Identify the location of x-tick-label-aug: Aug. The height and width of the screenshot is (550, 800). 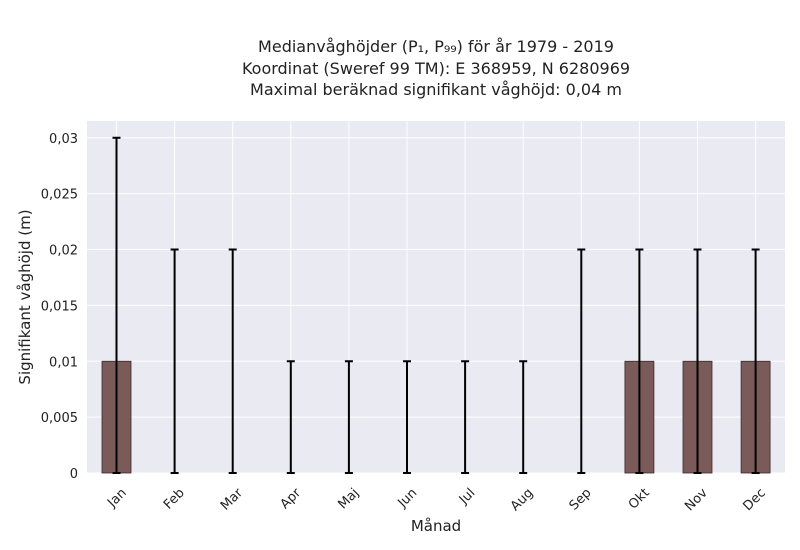
(522, 500).